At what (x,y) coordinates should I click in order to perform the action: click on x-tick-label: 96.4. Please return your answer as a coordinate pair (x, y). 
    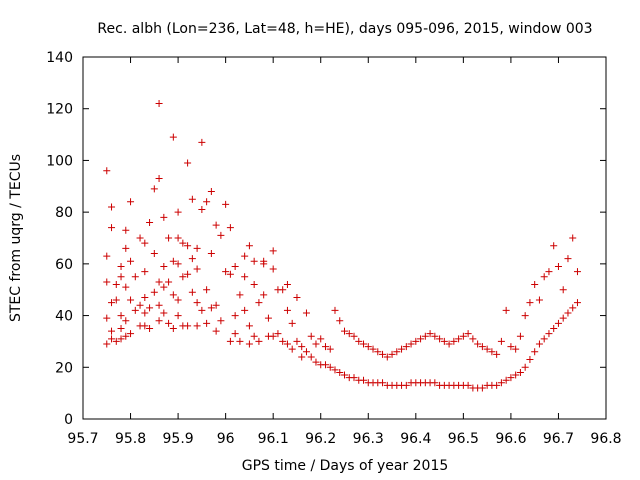
    Looking at the image, I should click on (415, 439).